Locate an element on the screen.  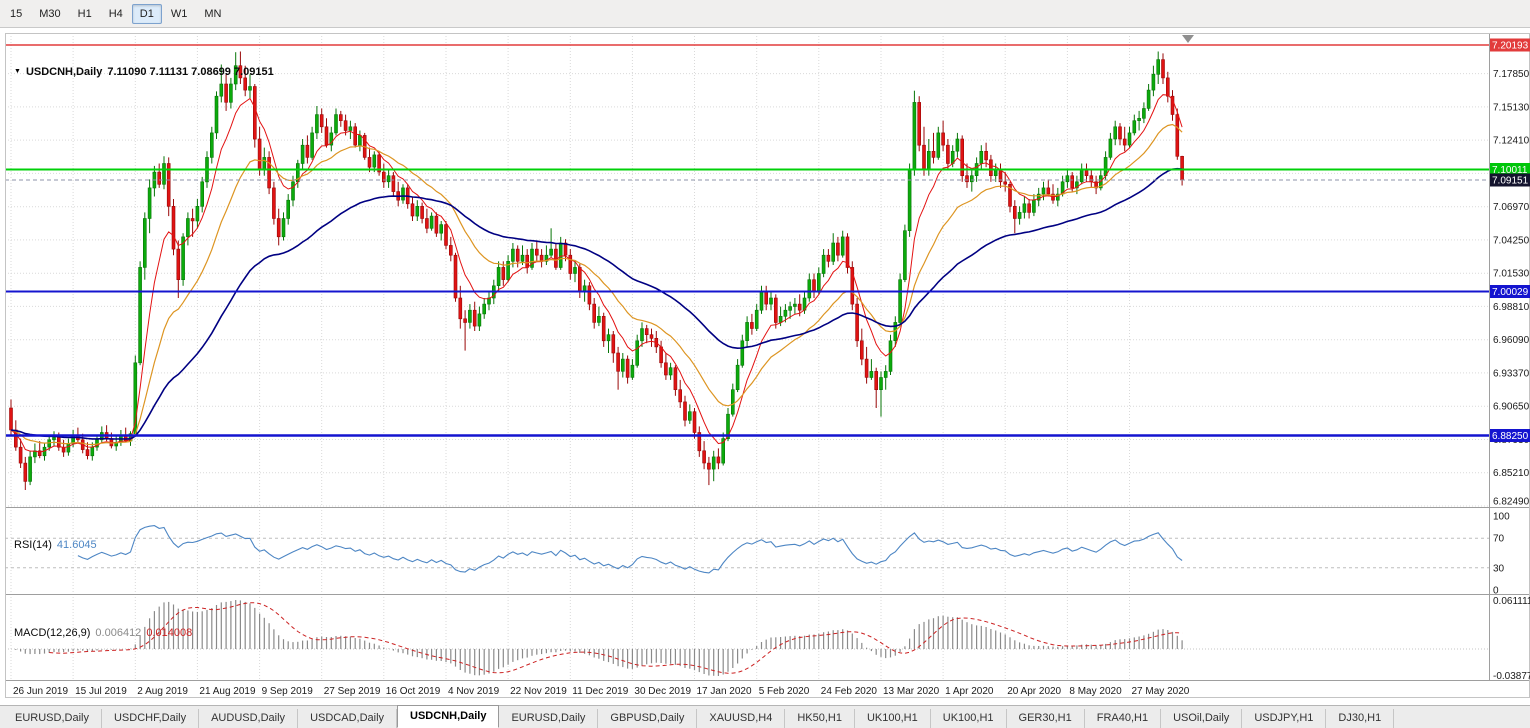
rsi-value: 41.6045 is located at coordinates (76, 545).